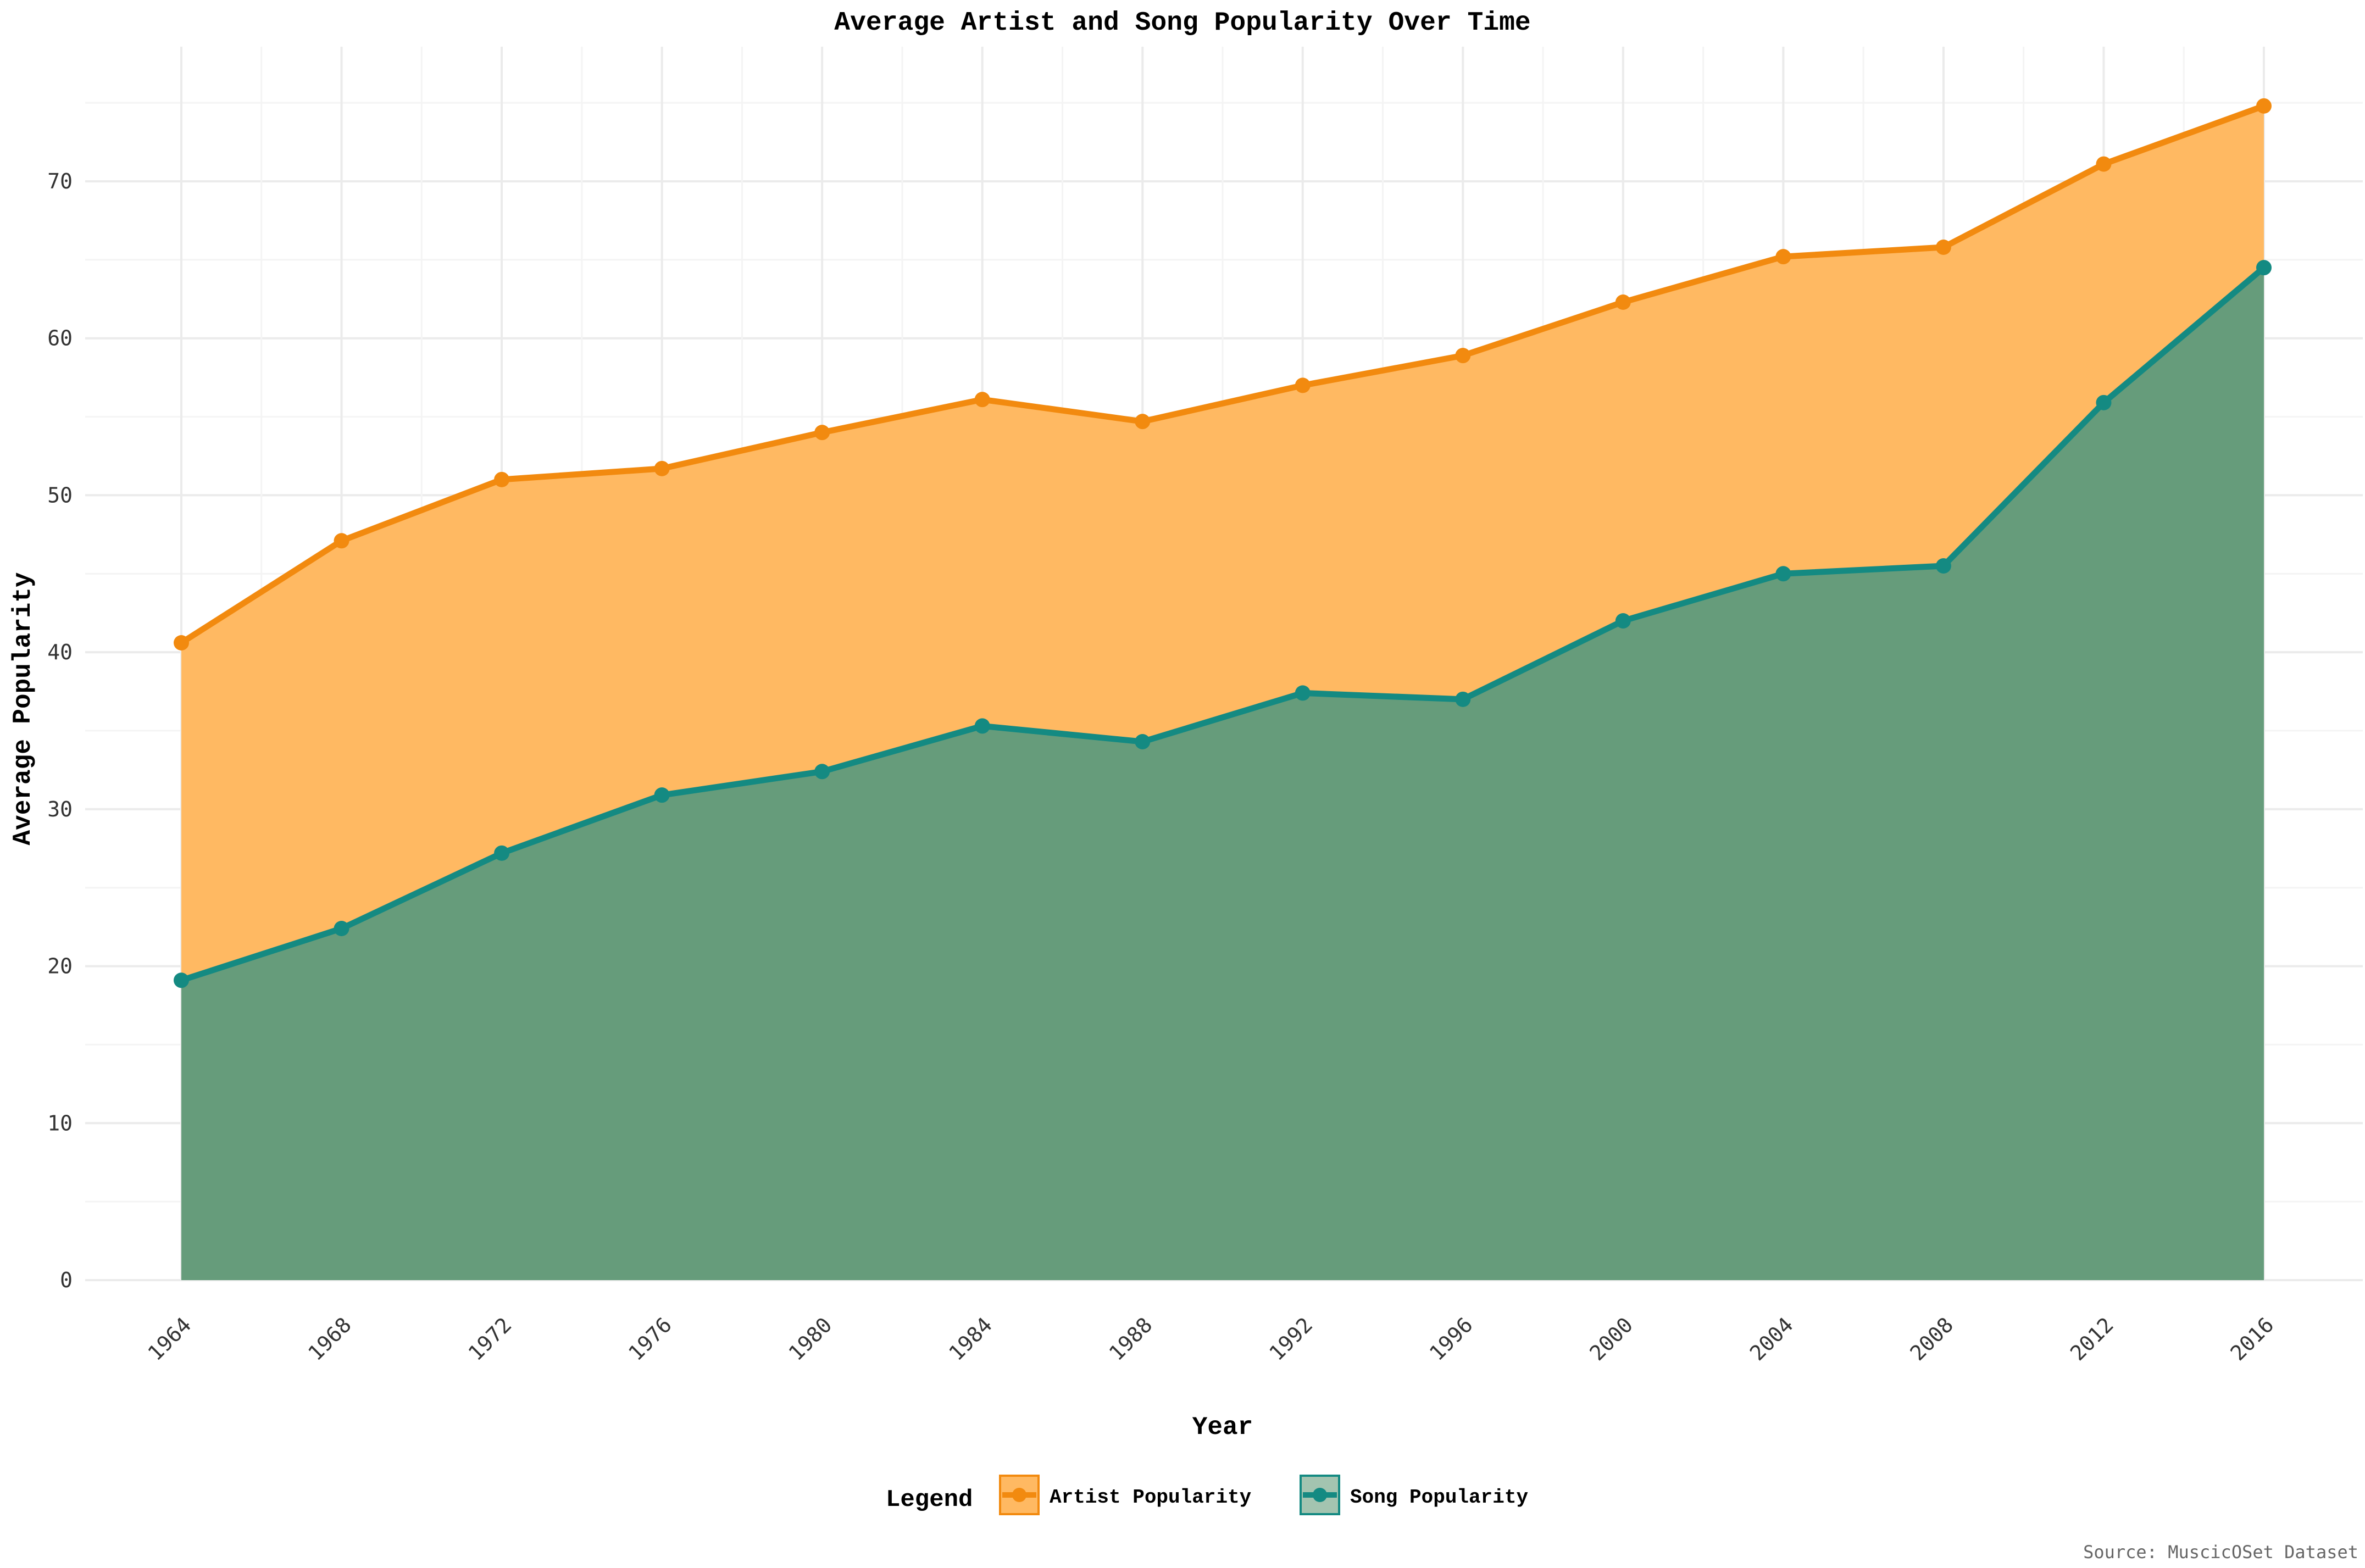  Describe the element at coordinates (2252, 1339) in the screenshot. I see `x-tick-label: 2016` at that location.